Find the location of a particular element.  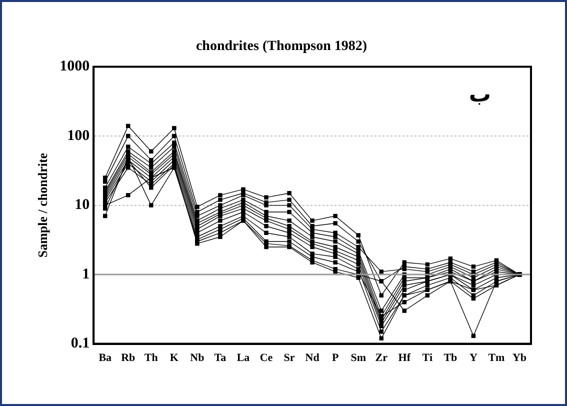

y-tick-label: 100 is located at coordinates (78, 136).